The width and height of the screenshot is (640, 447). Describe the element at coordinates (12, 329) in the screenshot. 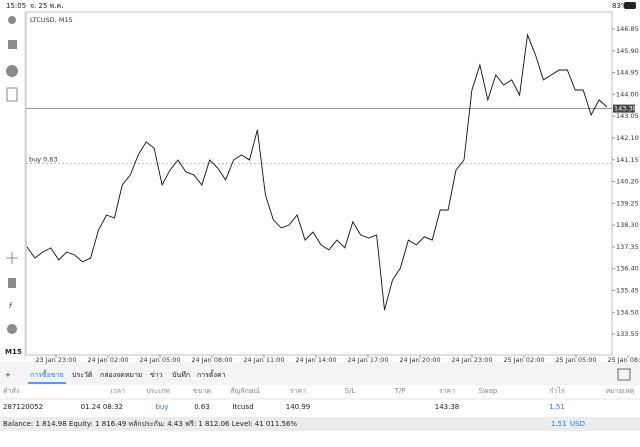

I see `objects-icon` at that location.